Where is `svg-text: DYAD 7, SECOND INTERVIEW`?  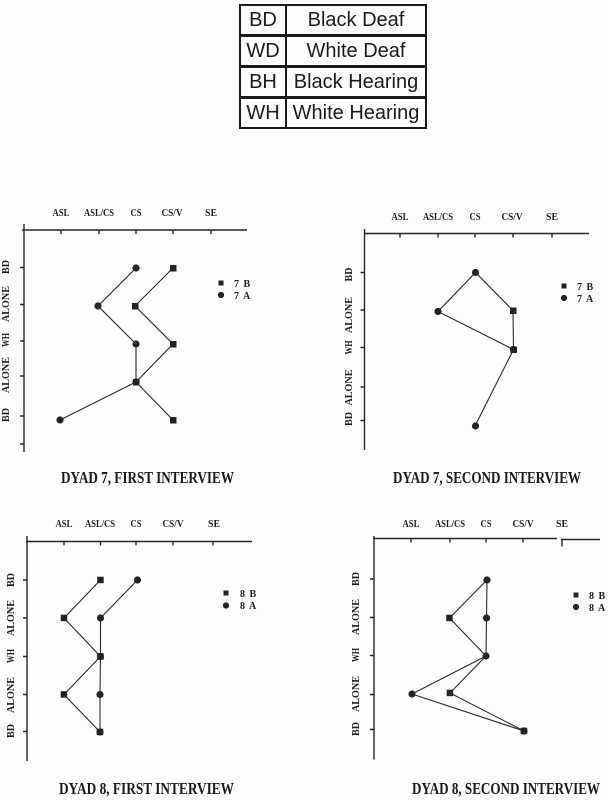 svg-text: DYAD 7, SECOND INTERVIEW is located at coordinates (487, 477).